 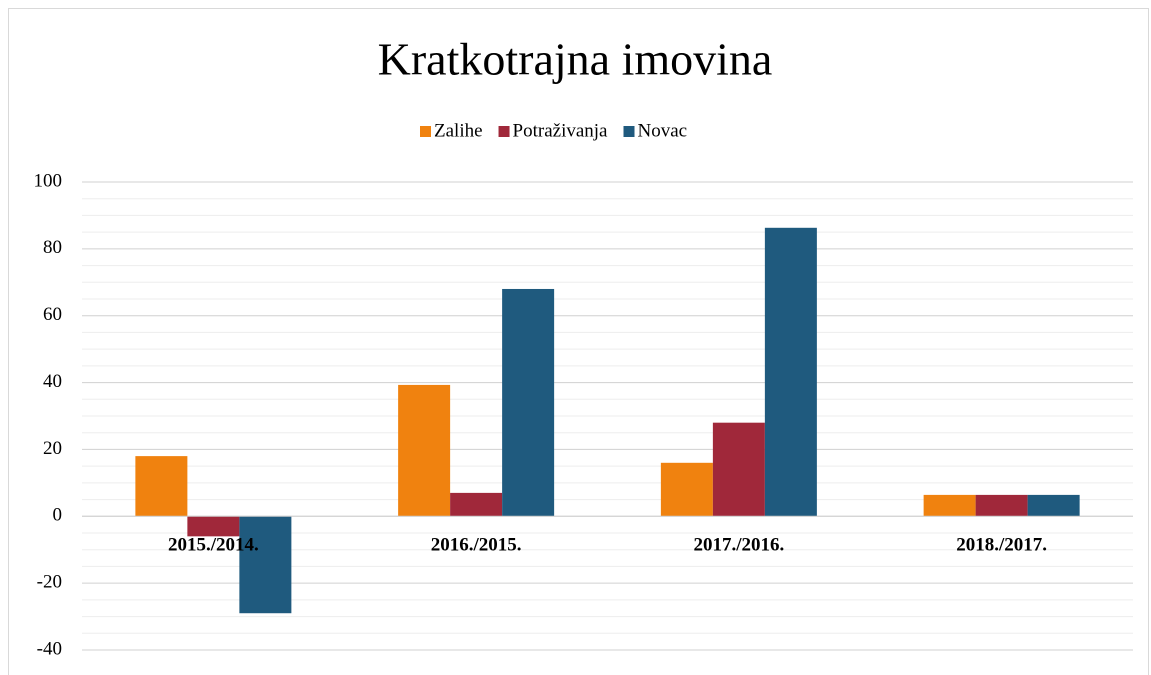 What do you see at coordinates (58, 515) in the screenshot?
I see `y-tick-label: 0` at bounding box center [58, 515].